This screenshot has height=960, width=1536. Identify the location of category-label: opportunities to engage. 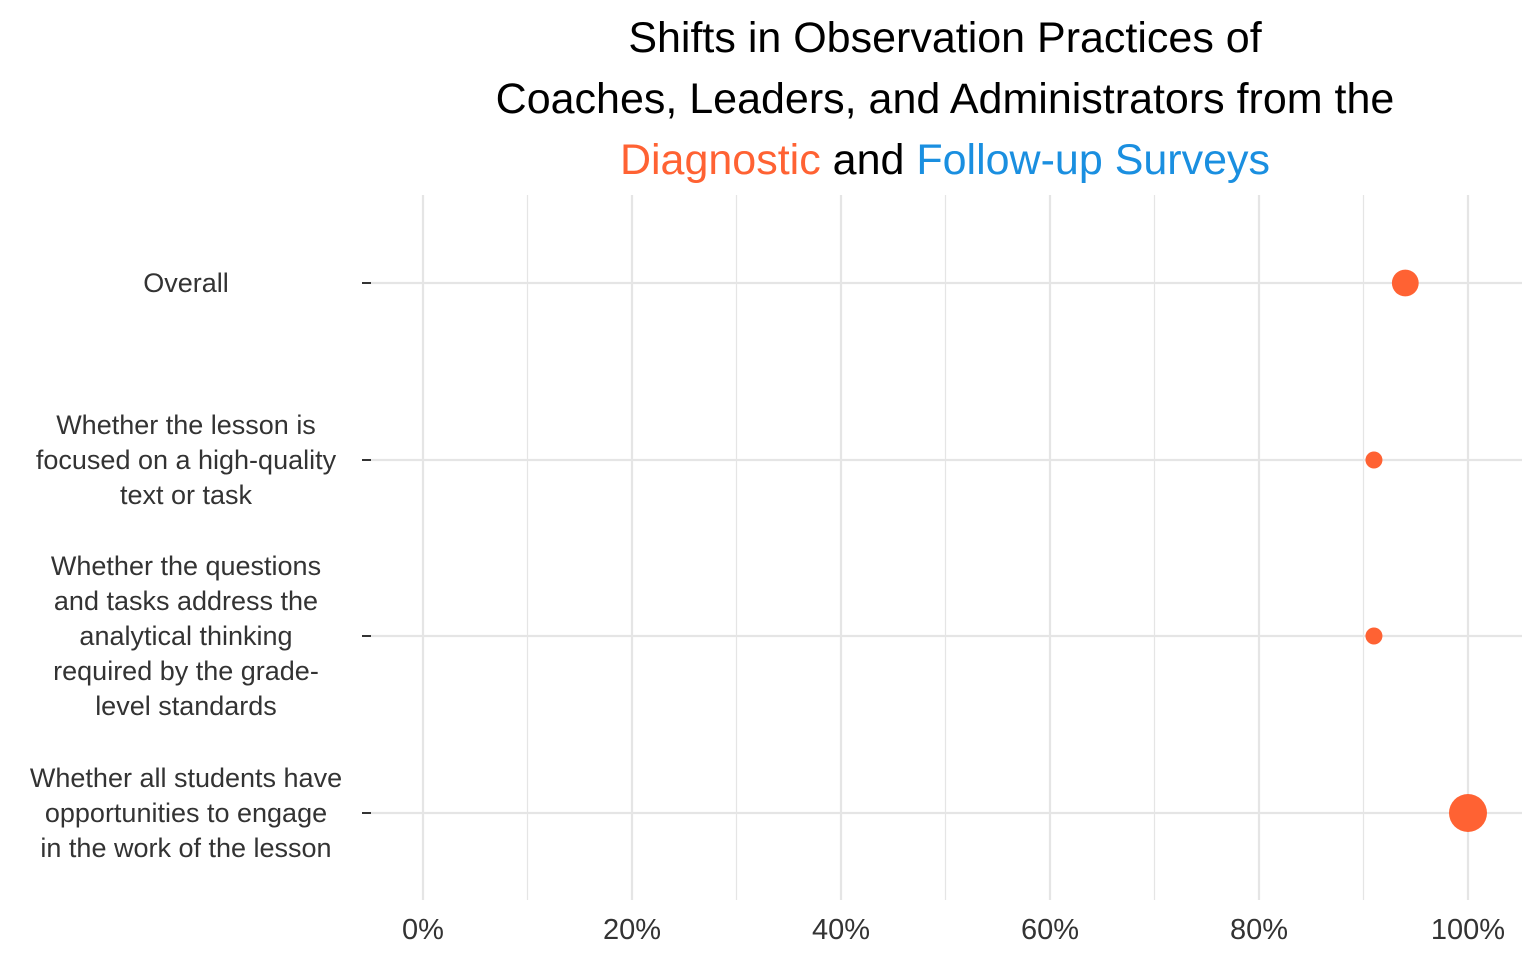
(186, 813).